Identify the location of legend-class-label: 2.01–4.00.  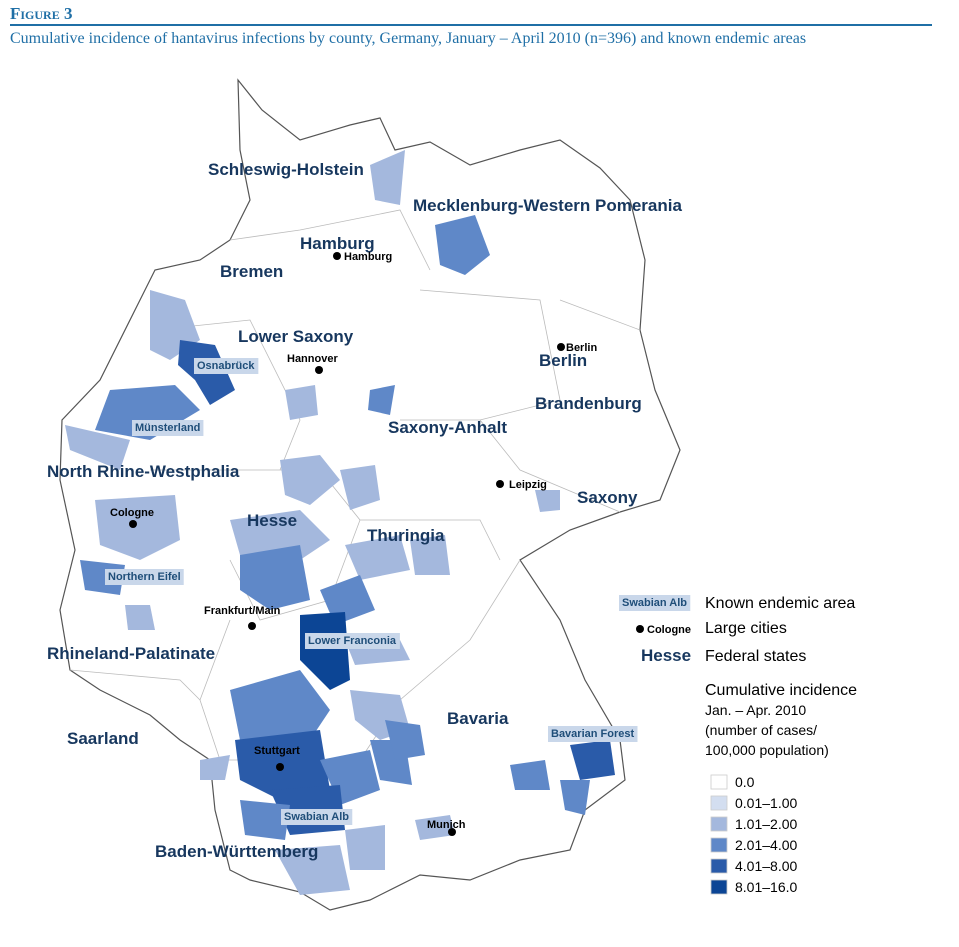
(766, 845).